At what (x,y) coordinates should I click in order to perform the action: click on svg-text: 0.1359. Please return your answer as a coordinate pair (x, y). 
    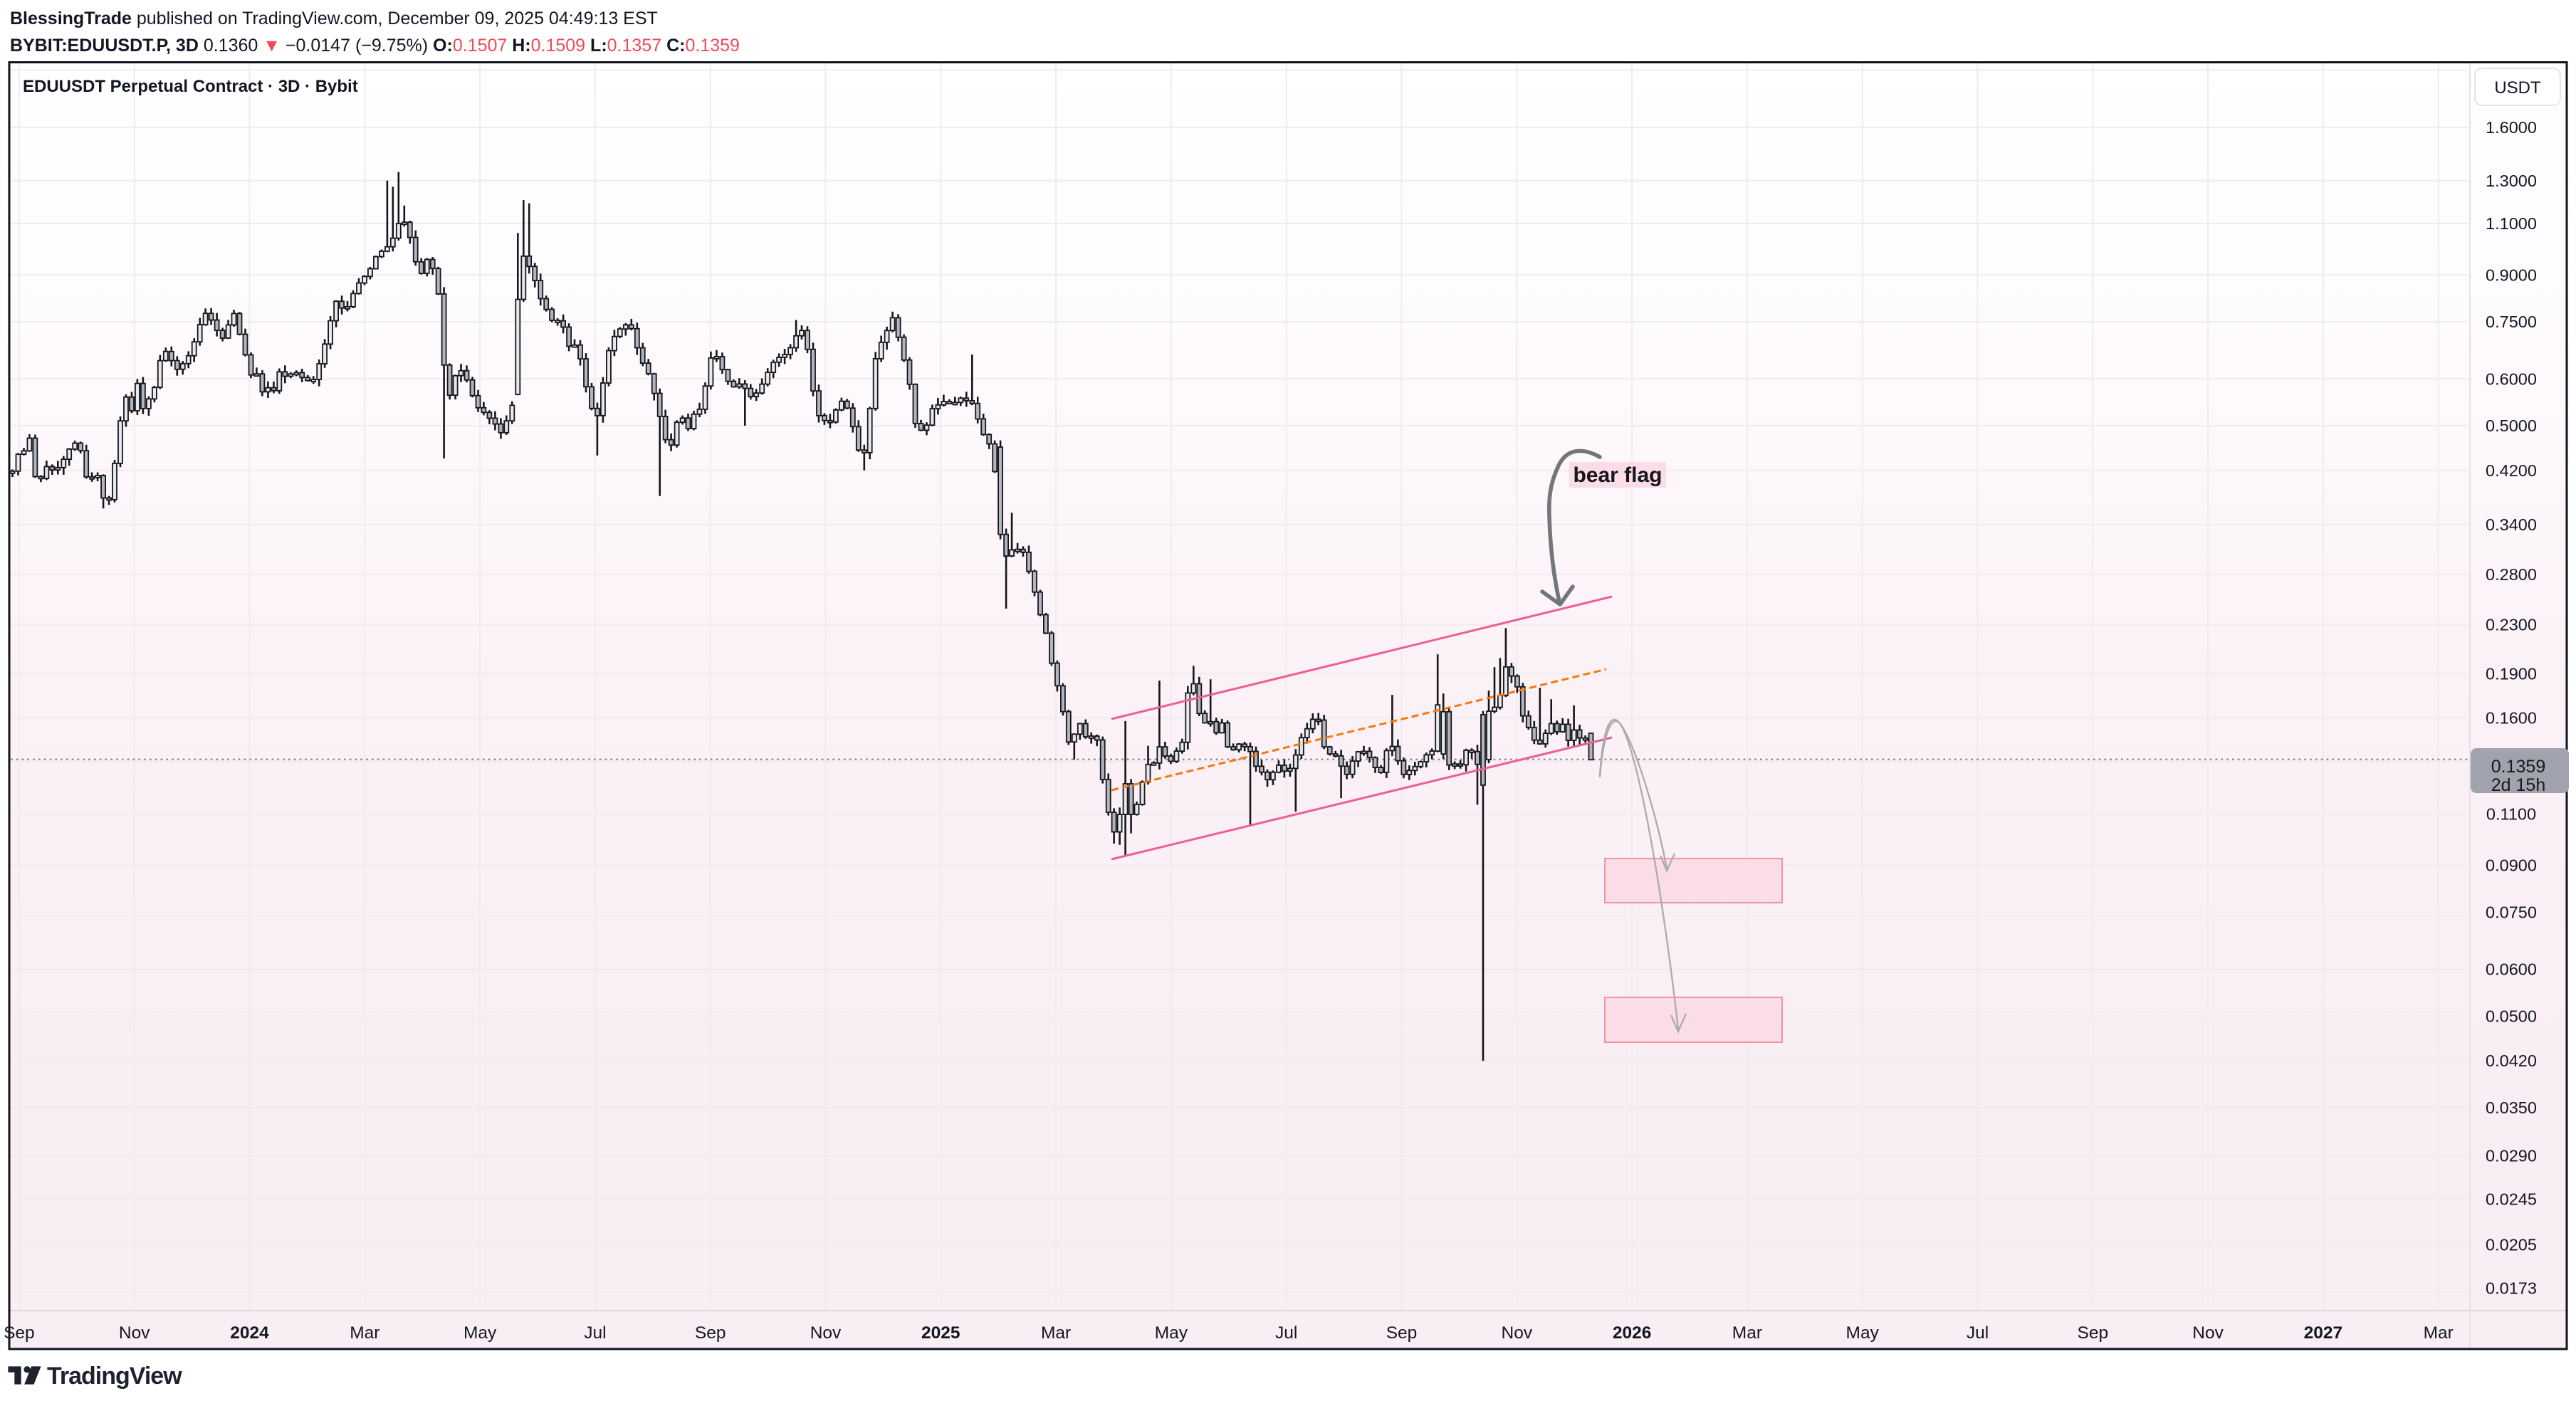
    Looking at the image, I should click on (2518, 767).